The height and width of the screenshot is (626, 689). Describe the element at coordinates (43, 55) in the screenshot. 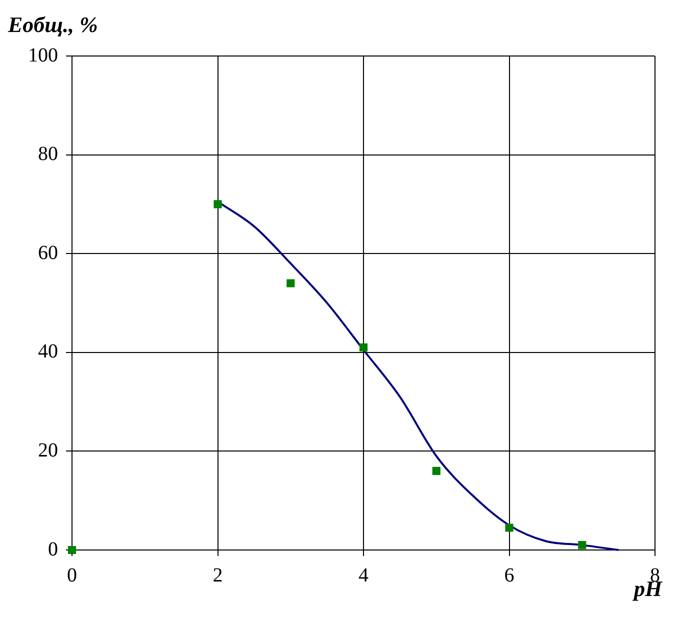

I see `y-tick-label: 100` at that location.